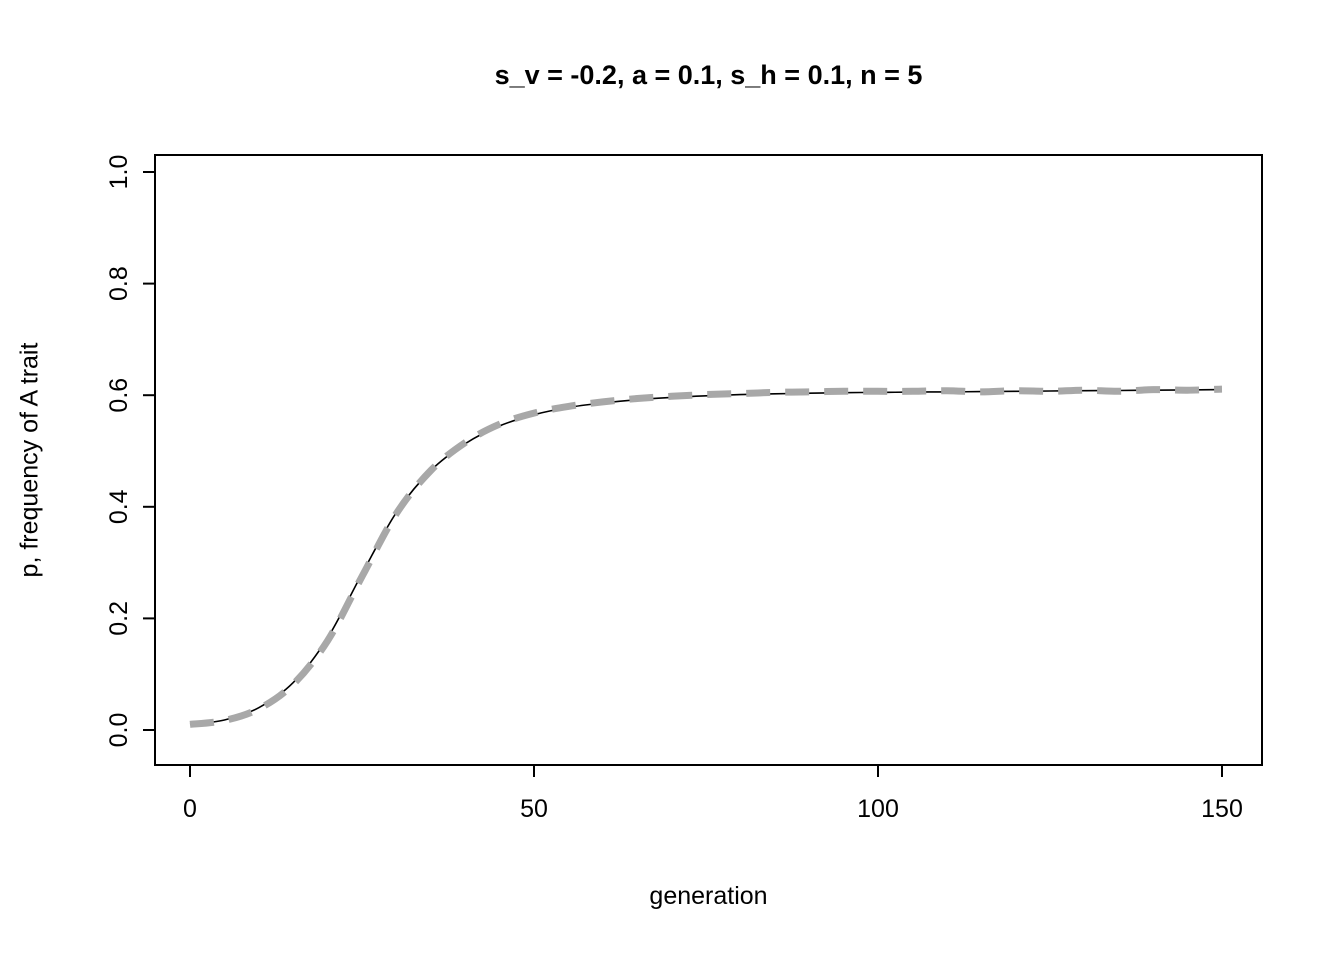 The image size is (1344, 960). What do you see at coordinates (119, 172) in the screenshot?
I see `y-tick-label: 1.0` at bounding box center [119, 172].